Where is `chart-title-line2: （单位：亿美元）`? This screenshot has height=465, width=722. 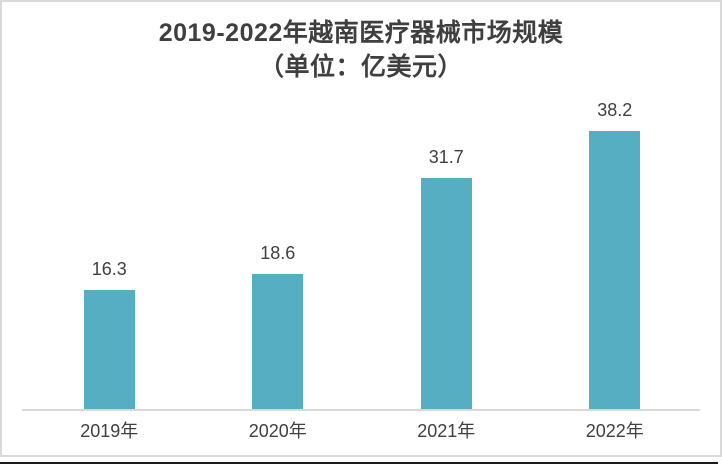 chart-title-line2: （单位：亿美元） is located at coordinates (360, 67).